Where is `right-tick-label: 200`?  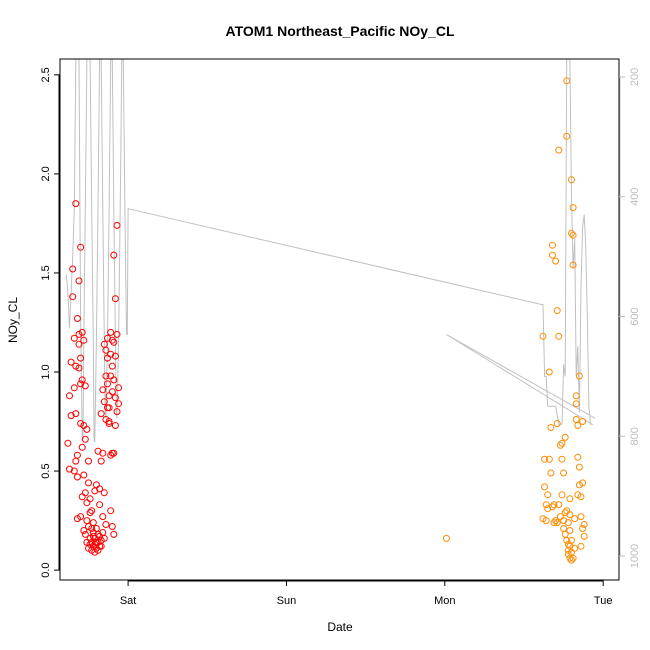 right-tick-label: 200 is located at coordinates (635, 77).